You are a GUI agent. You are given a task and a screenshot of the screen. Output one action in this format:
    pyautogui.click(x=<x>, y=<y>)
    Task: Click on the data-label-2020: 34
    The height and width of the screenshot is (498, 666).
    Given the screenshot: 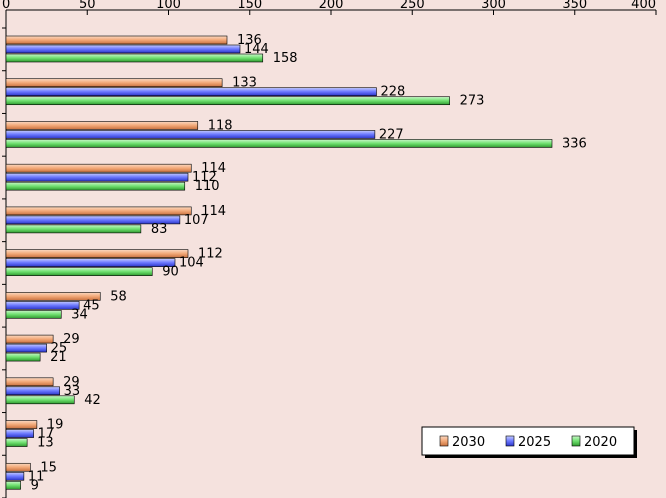 What is the action you would take?
    pyautogui.click(x=79, y=314)
    